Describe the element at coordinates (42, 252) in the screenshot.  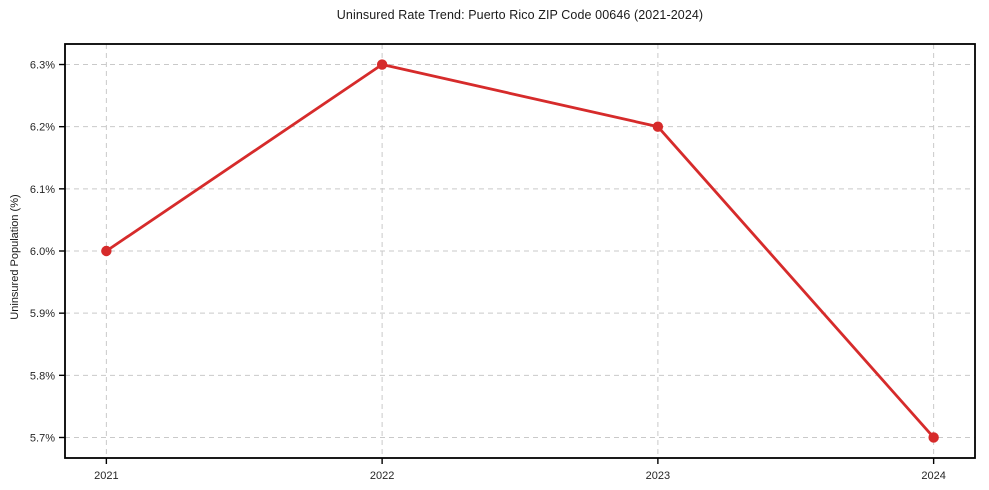
I see `y-tick-label: 6.0%` at that location.